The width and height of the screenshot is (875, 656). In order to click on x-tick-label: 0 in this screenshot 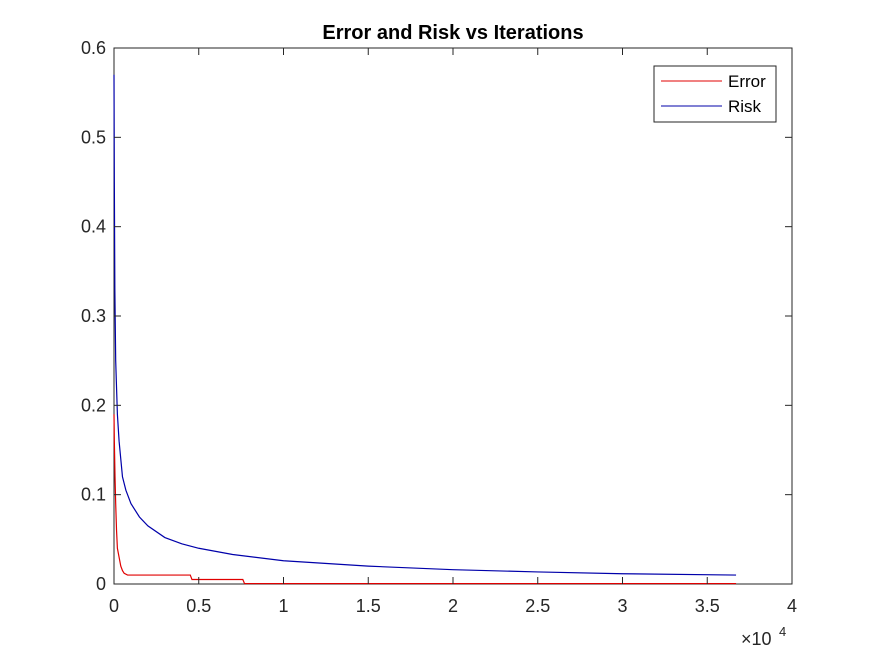, I will do `click(114, 606)`.